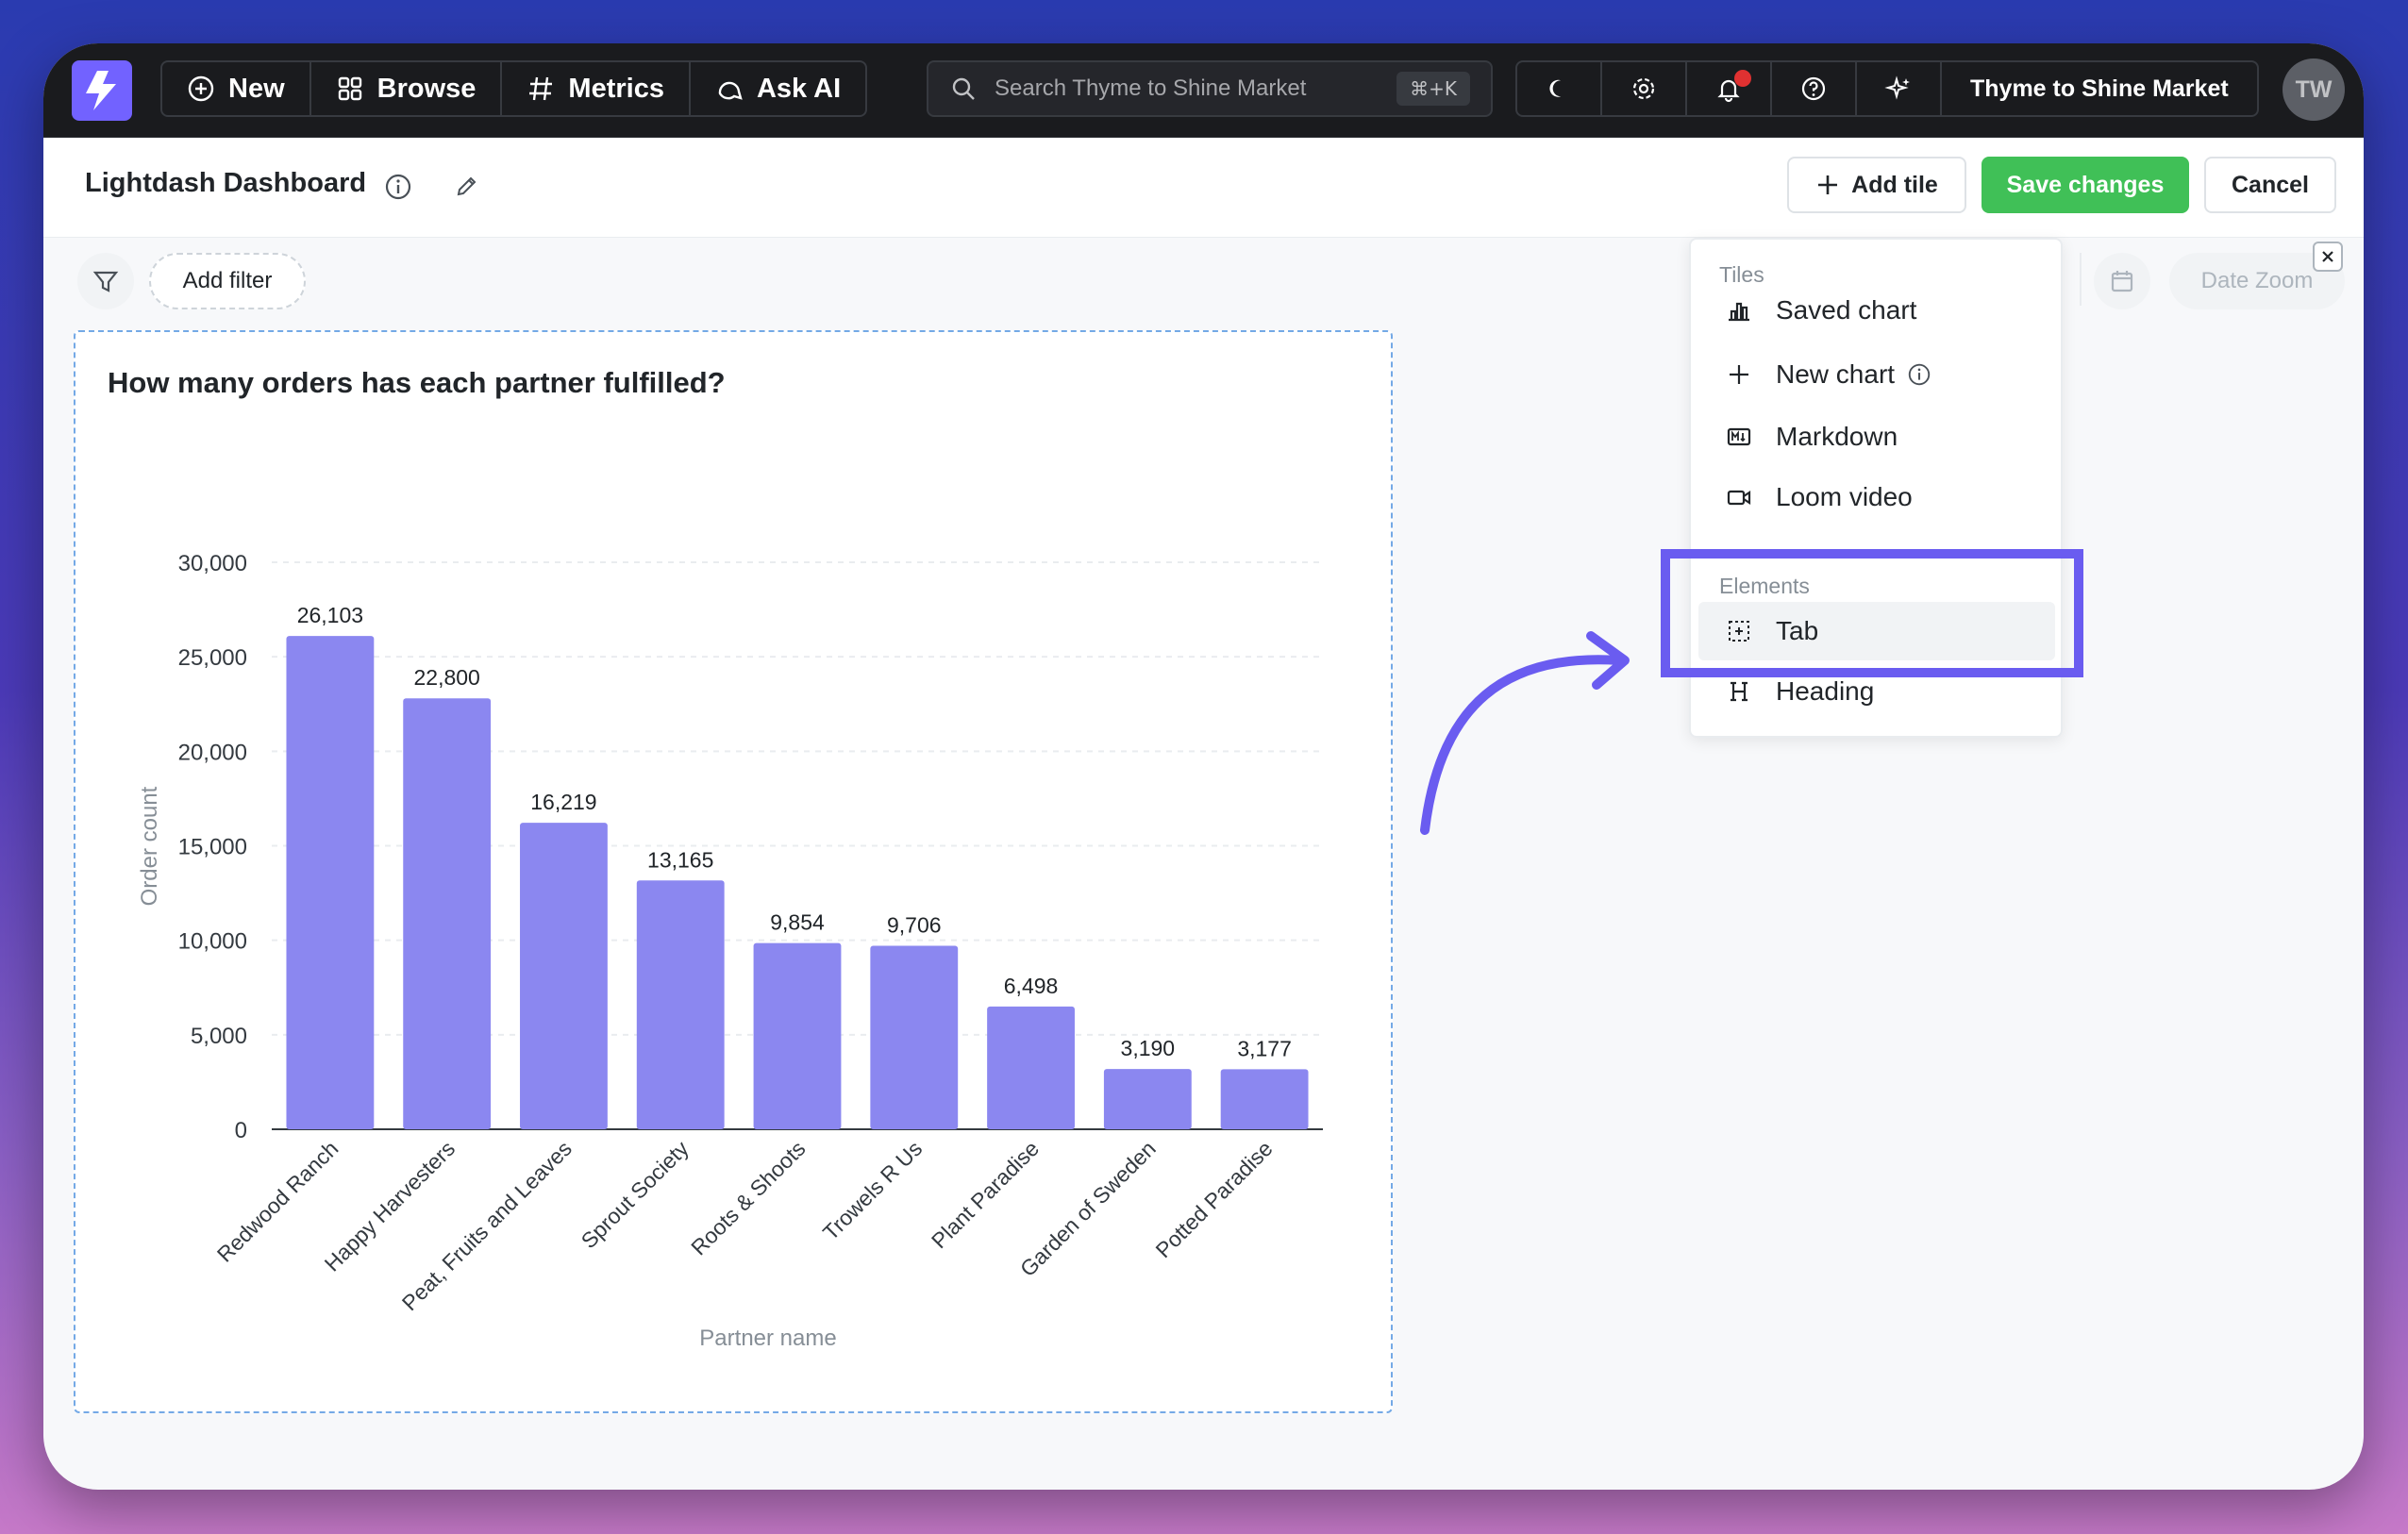 The height and width of the screenshot is (1534, 2408). Describe the element at coordinates (1876, 497) in the screenshot. I see `menu-item-loom-video: Loom video` at that location.